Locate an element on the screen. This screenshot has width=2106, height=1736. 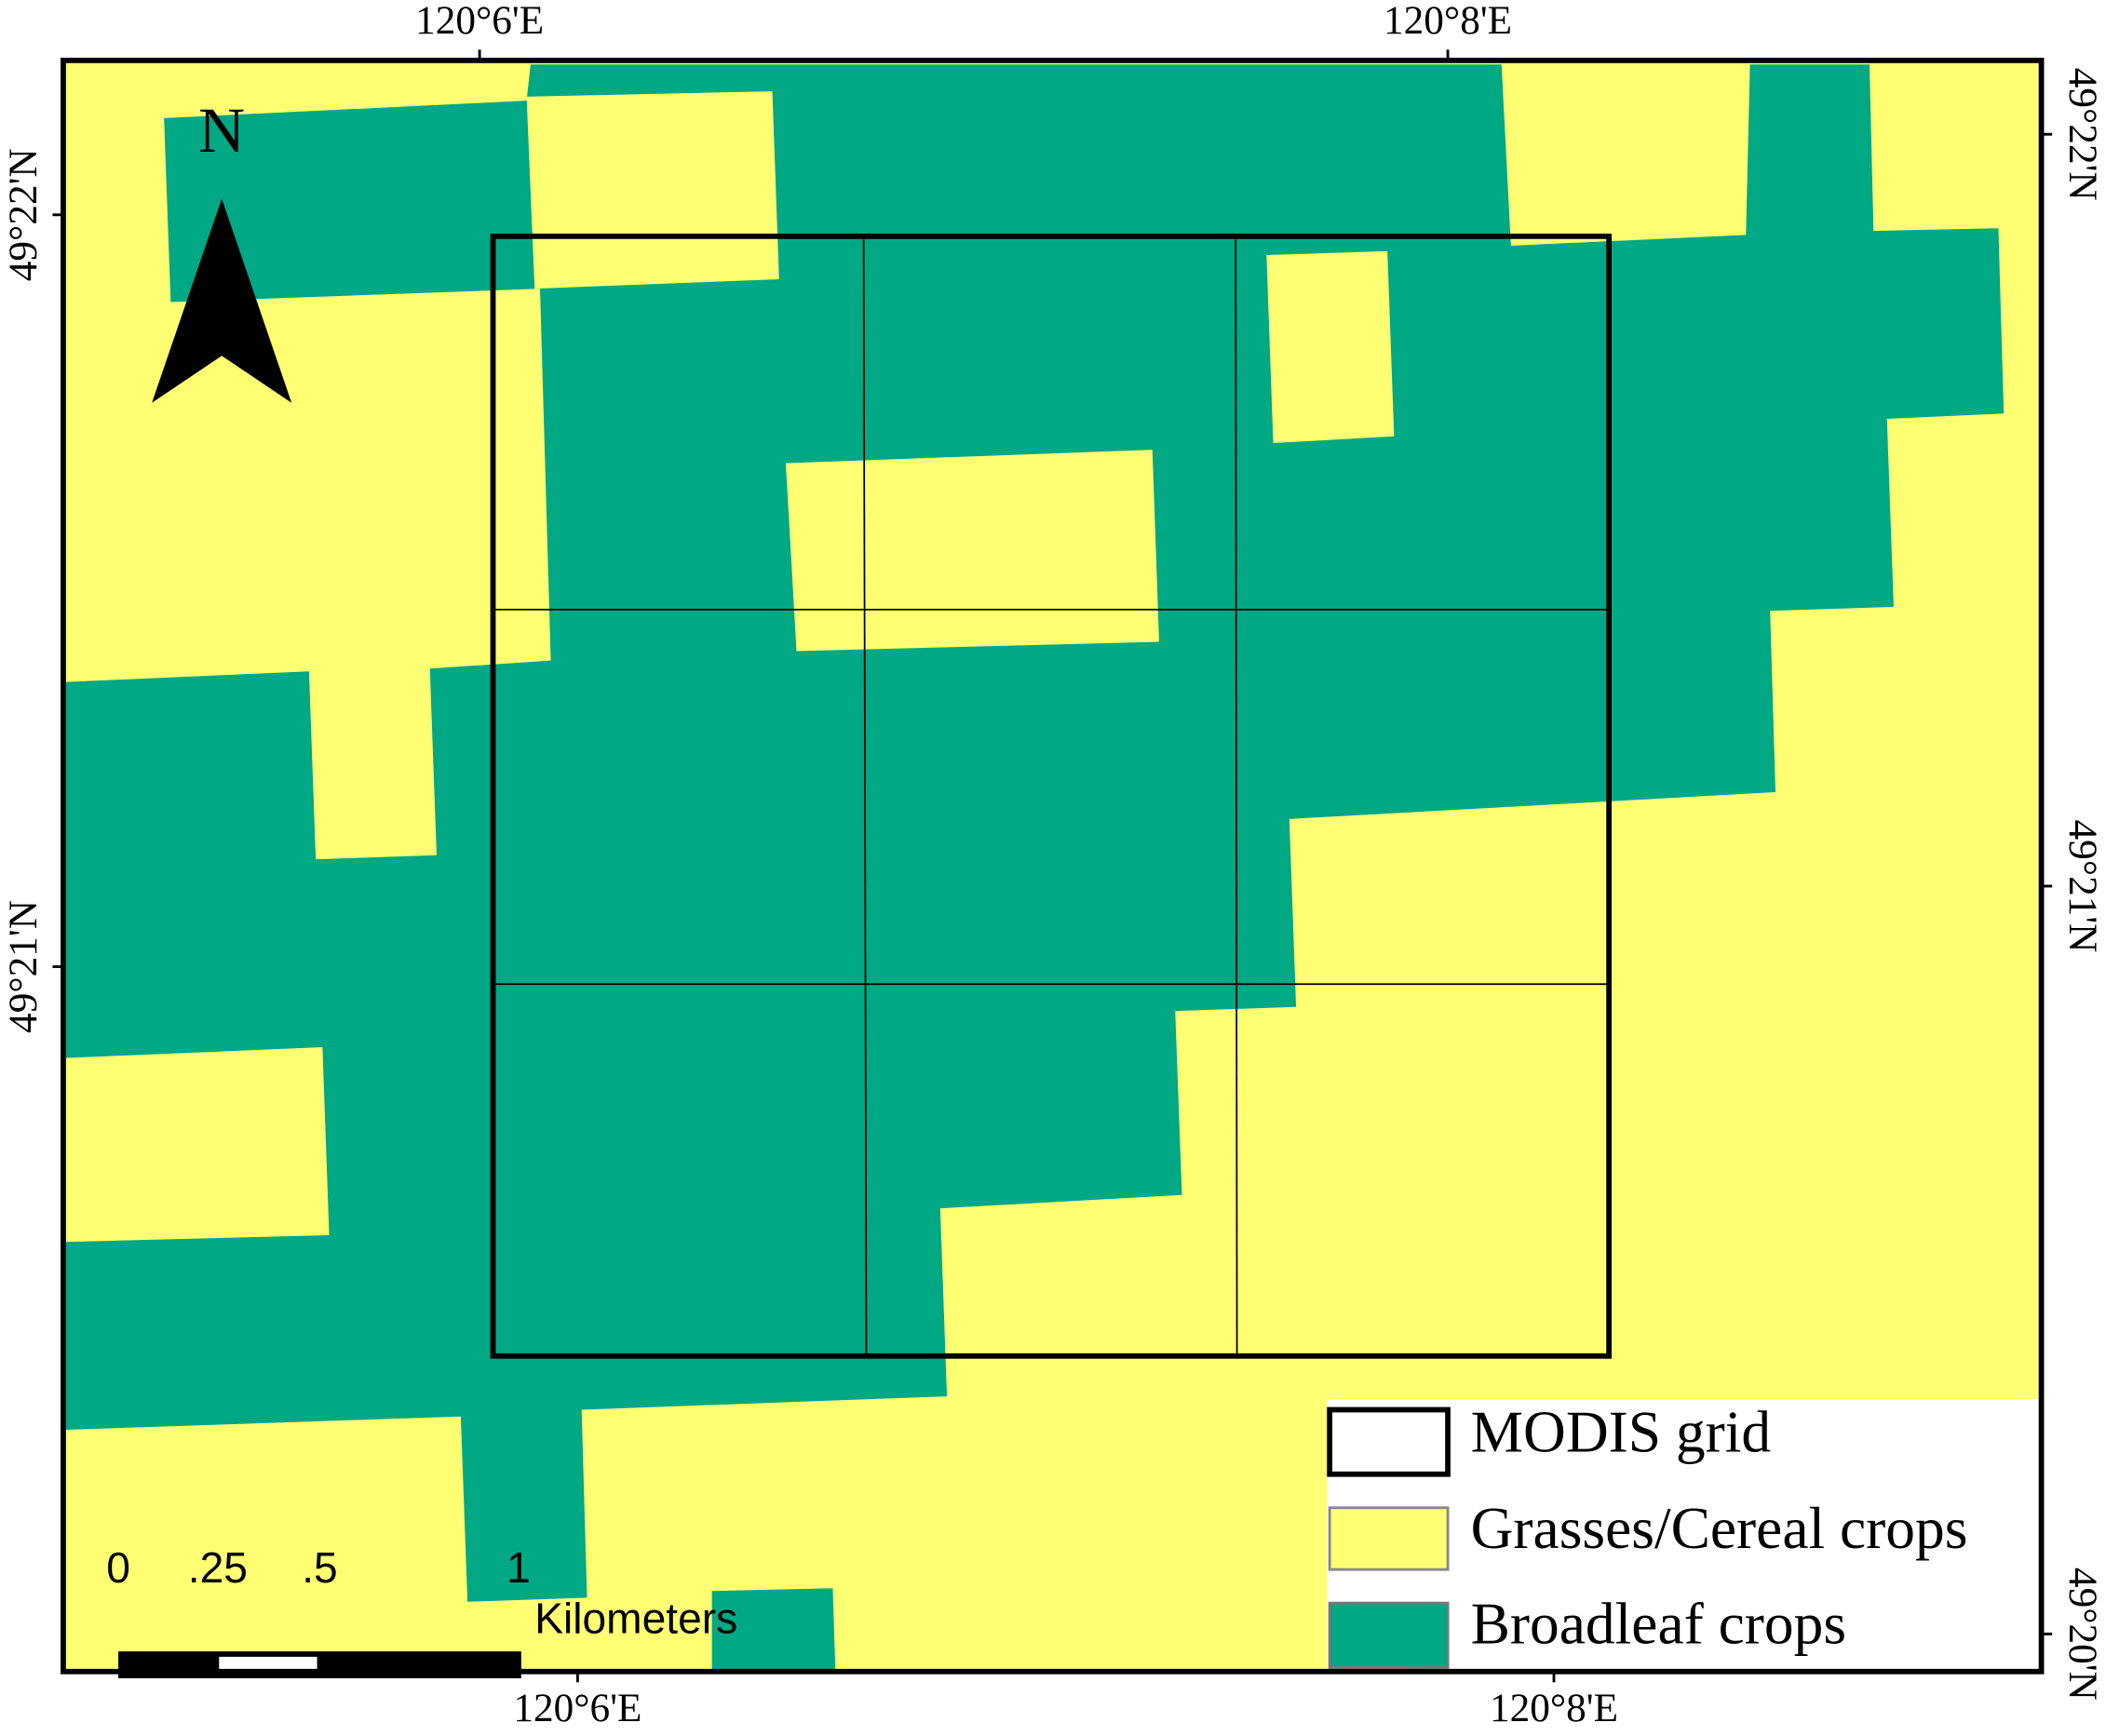
broadleaf-area is located at coordinates (774, 1630).